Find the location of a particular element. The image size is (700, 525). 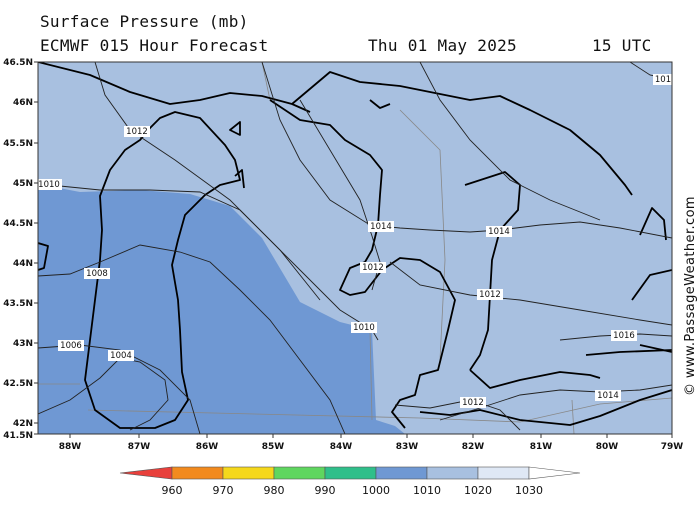

lon-label: 87W is located at coordinates (139, 447).